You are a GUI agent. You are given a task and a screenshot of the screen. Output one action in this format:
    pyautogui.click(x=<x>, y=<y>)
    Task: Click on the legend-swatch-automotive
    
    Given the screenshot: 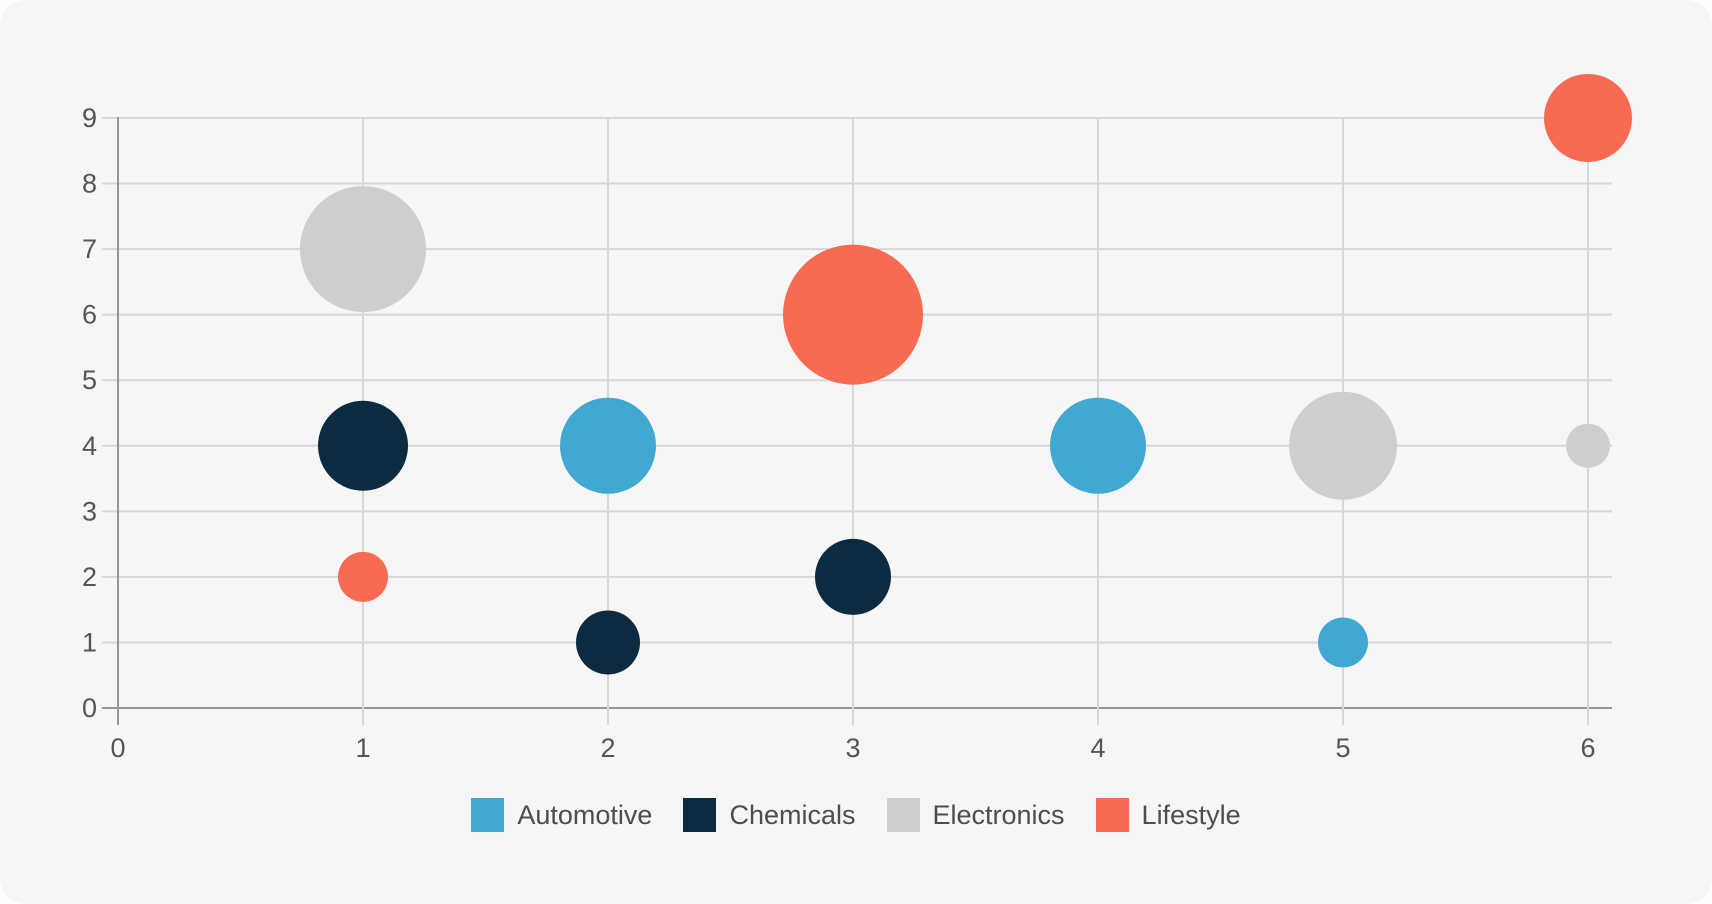 What is the action you would take?
    pyautogui.click(x=488, y=815)
    